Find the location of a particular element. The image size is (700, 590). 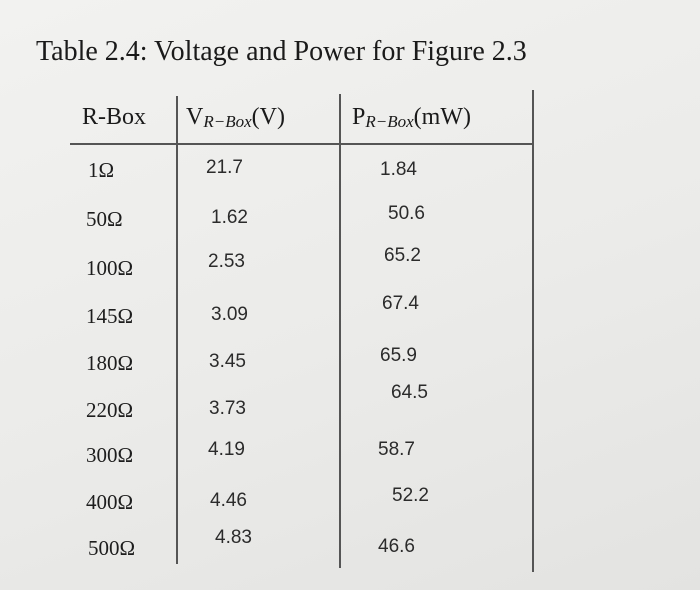

resistance-cell: 50Ω is located at coordinates (104, 219).